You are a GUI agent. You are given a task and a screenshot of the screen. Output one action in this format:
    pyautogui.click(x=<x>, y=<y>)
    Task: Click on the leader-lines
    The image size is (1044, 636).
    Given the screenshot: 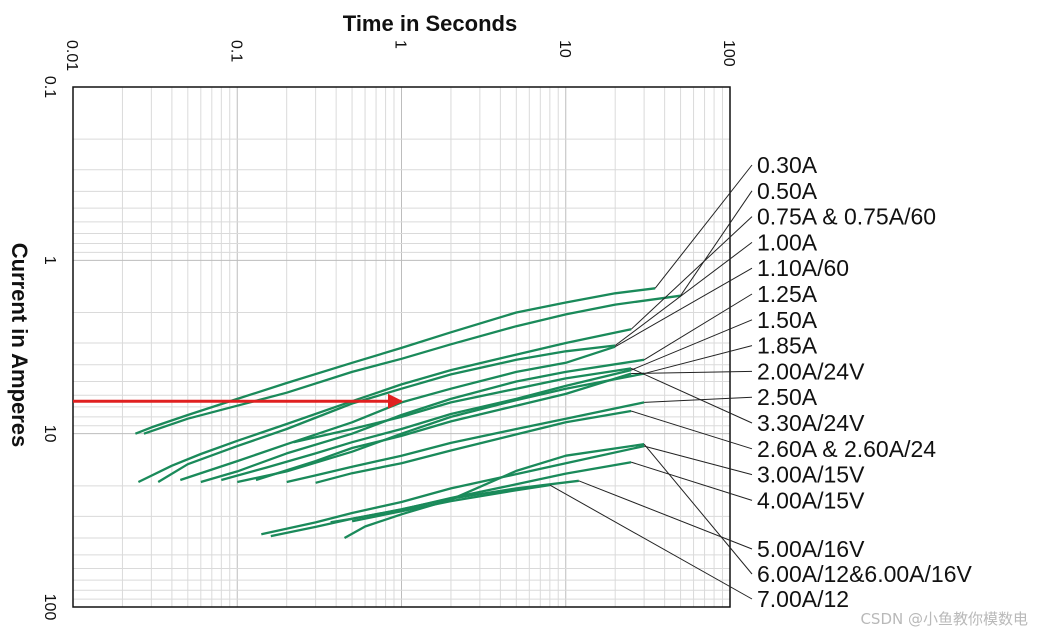 What is the action you would take?
    pyautogui.click(x=651, y=382)
    